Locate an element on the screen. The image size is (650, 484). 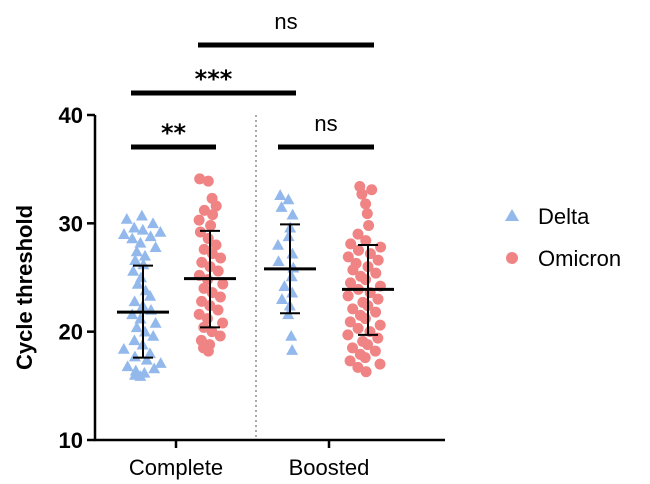
y-tick-label: 10 is located at coordinates (71, 440).